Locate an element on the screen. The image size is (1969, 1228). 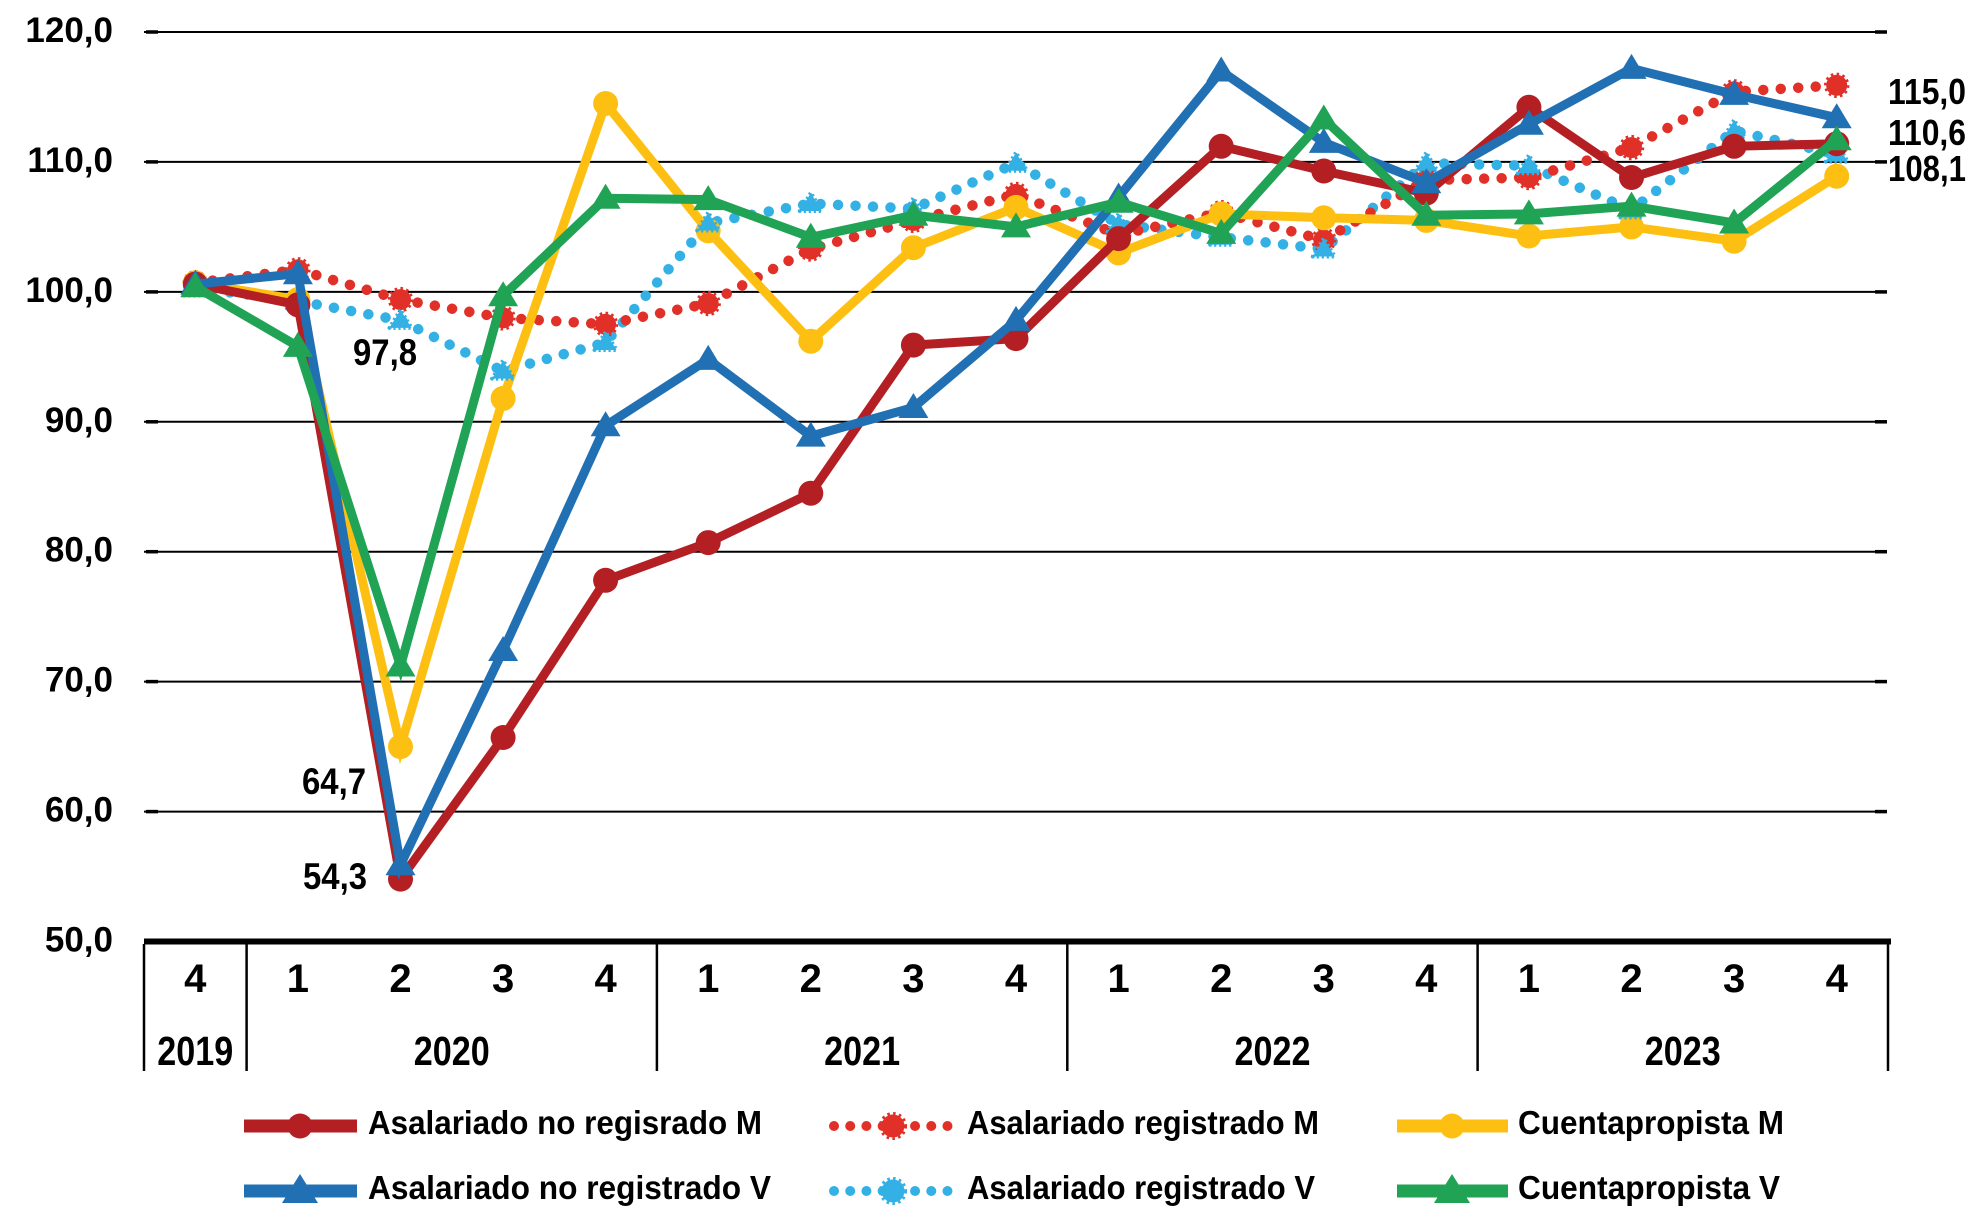
svg-text: Asalariado no registrado V is located at coordinates (569, 1187).